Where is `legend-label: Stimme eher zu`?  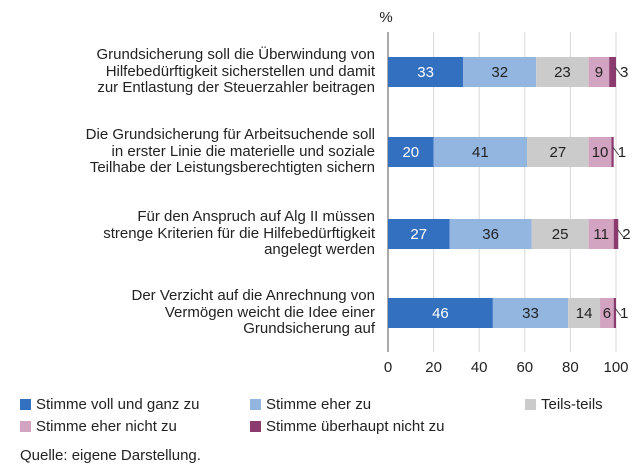 legend-label: Stimme eher zu is located at coordinates (318, 404).